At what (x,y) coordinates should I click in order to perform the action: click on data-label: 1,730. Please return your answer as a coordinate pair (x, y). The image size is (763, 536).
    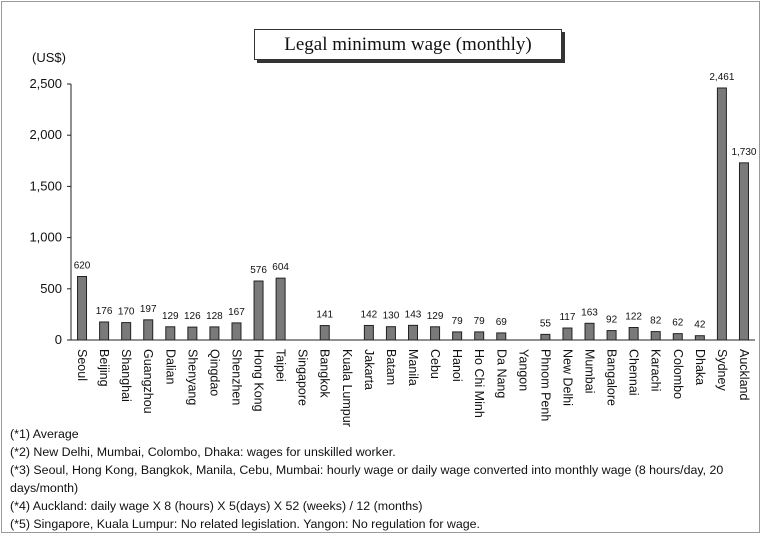
    Looking at the image, I should click on (743, 152).